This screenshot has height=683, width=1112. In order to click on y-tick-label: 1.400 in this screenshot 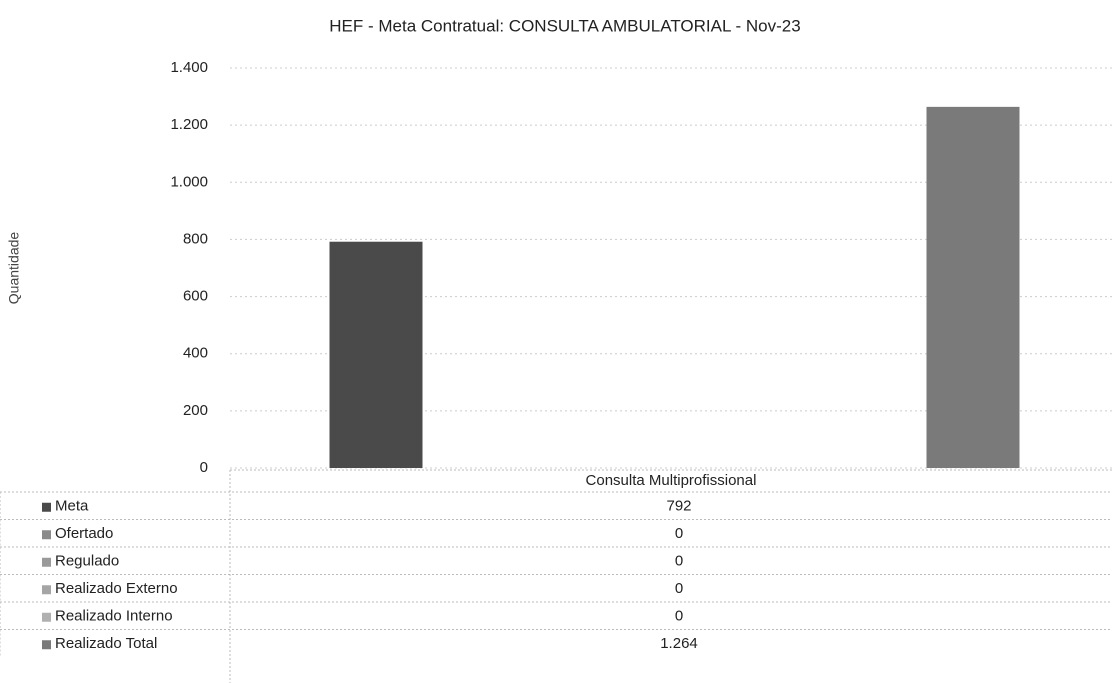, I will do `click(189, 67)`.